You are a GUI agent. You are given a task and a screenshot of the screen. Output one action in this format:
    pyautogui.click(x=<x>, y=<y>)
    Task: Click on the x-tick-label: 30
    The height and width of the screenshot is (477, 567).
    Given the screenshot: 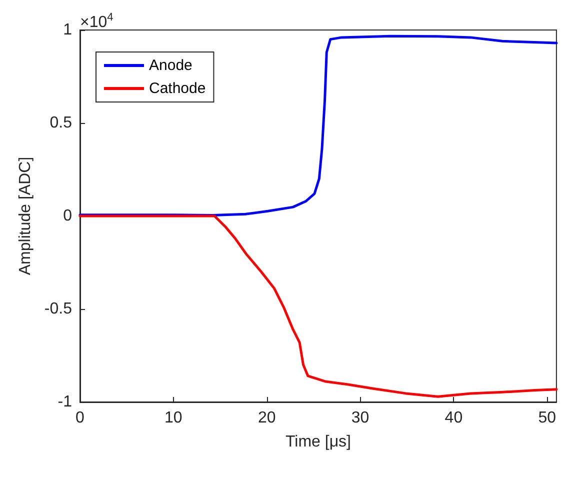 What is the action you would take?
    pyautogui.click(x=360, y=418)
    